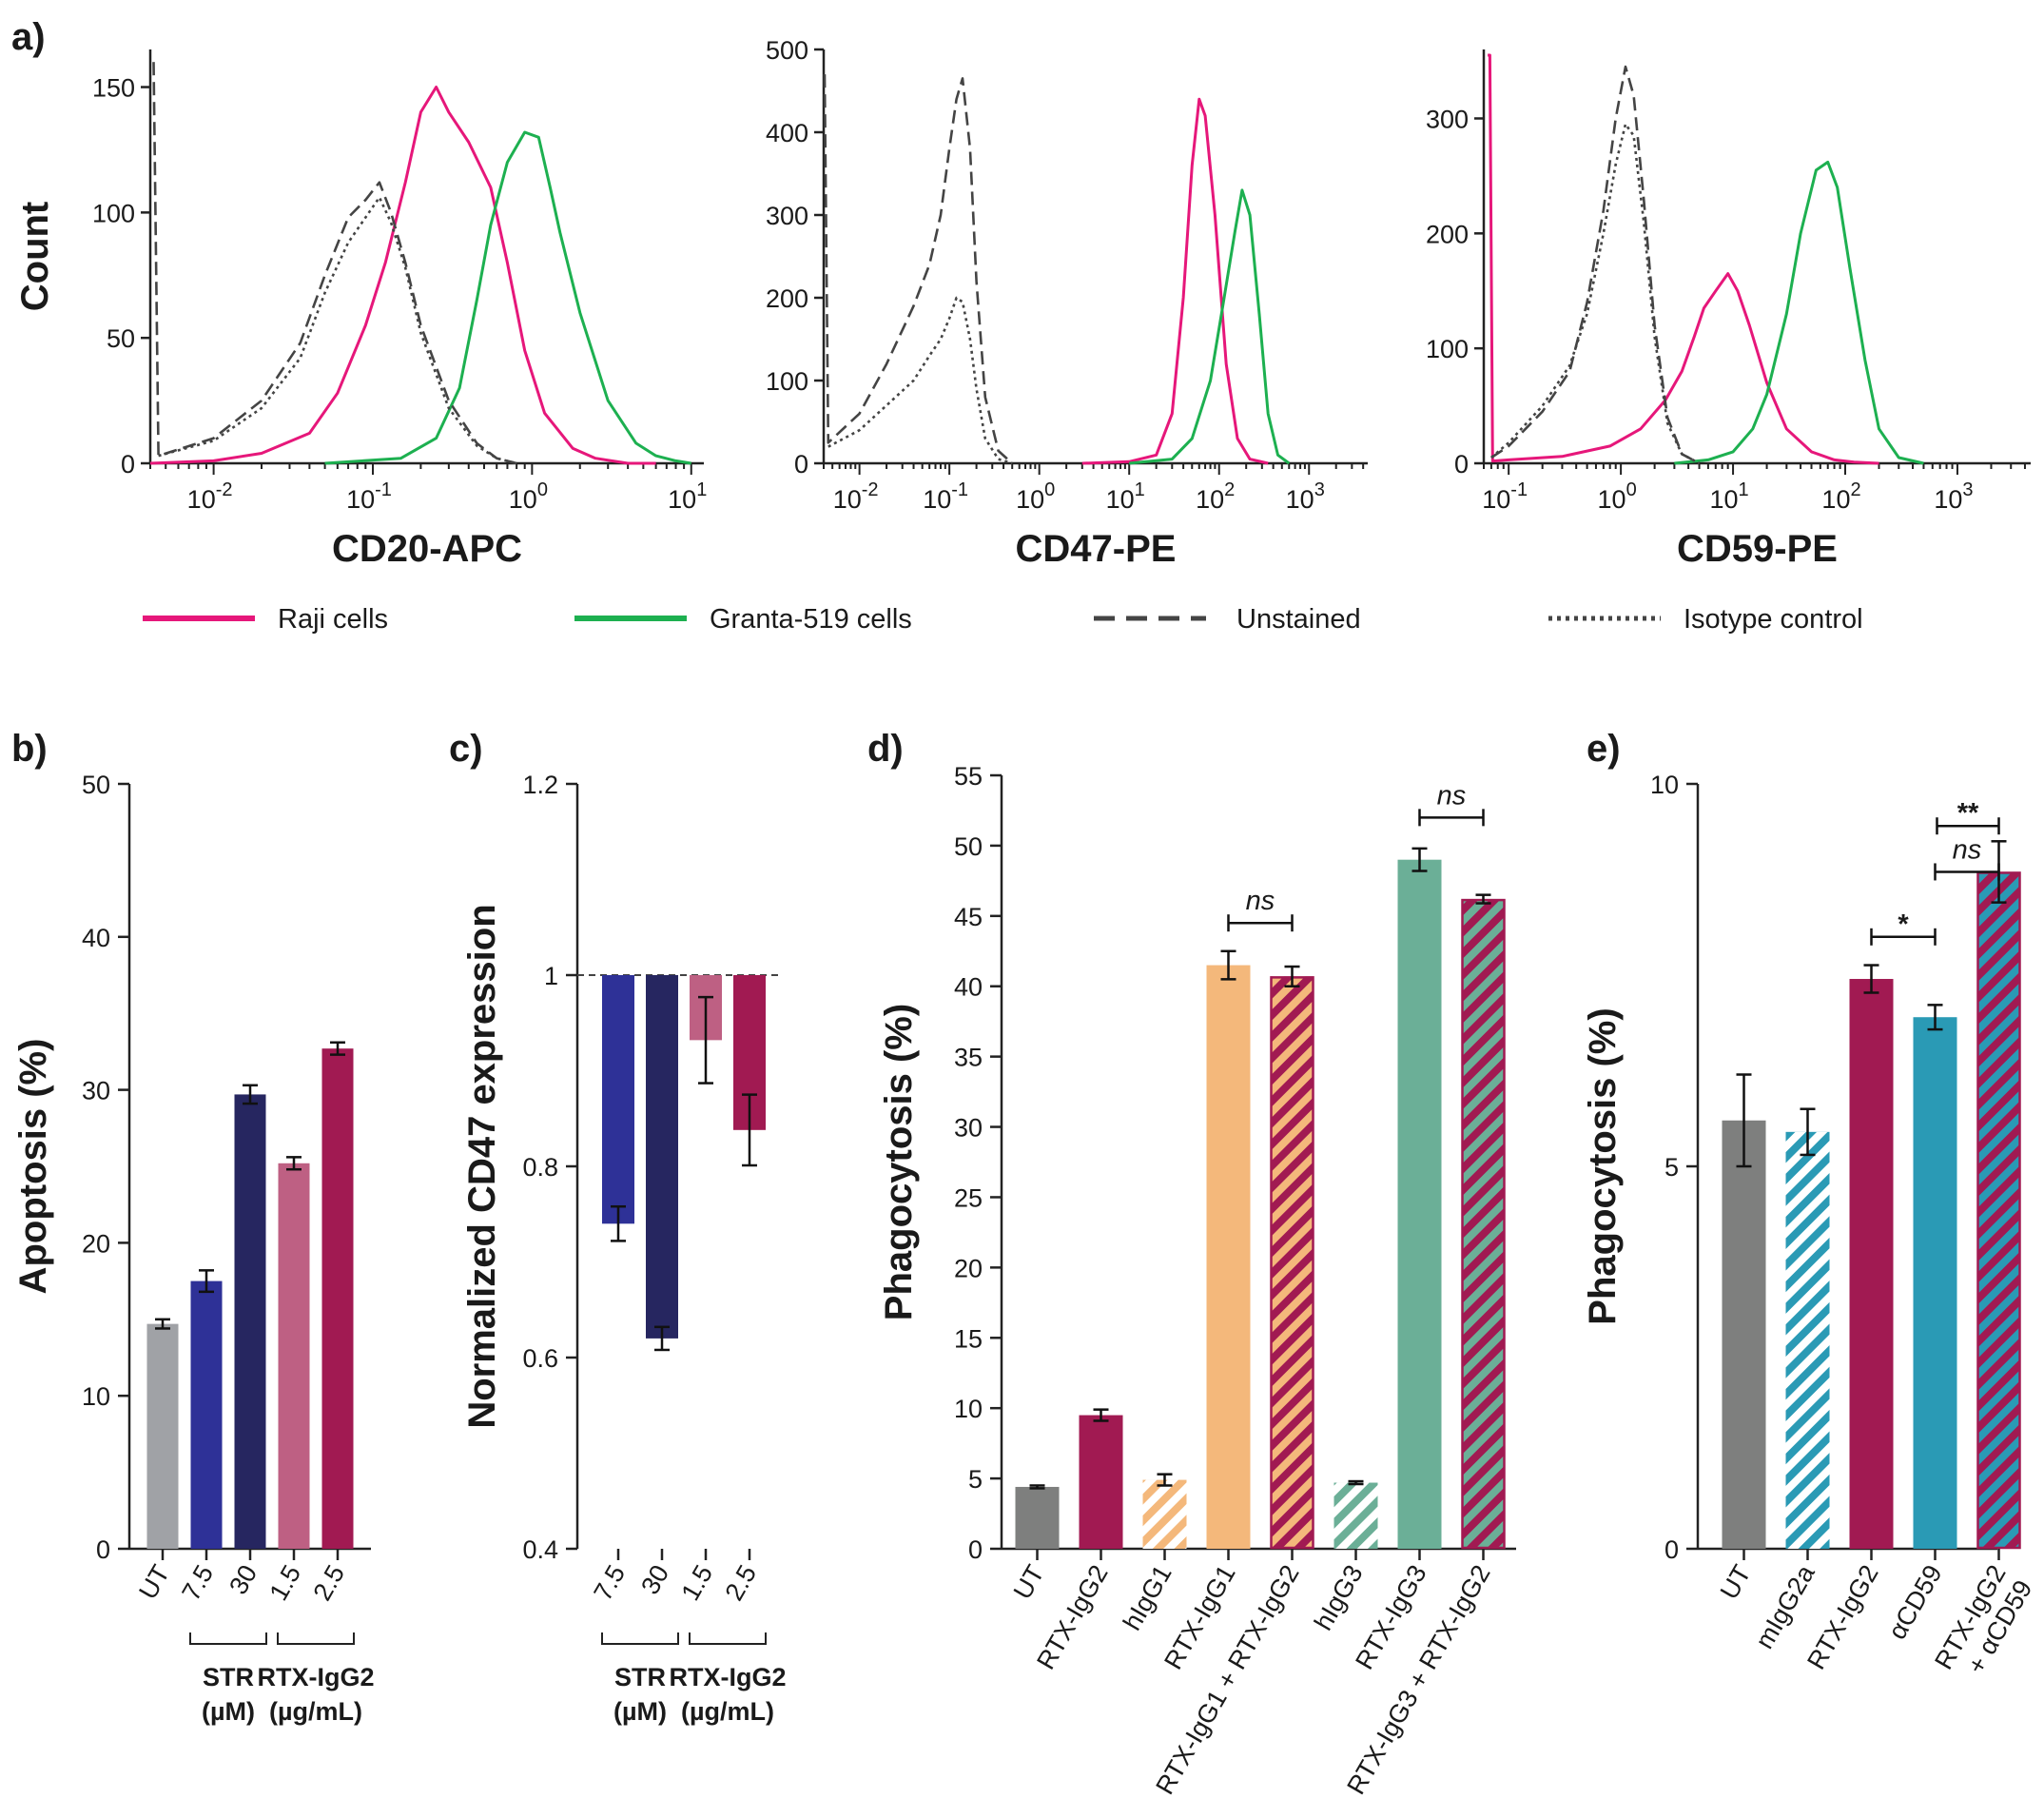  Describe the element at coordinates (1983, 1625) in the screenshot. I see `x-category-label: RTX-IgG2+ αCD59` at that location.